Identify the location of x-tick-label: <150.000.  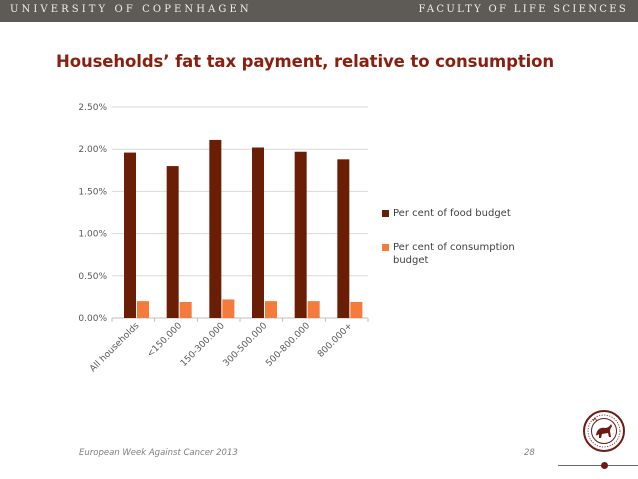
(164, 340).